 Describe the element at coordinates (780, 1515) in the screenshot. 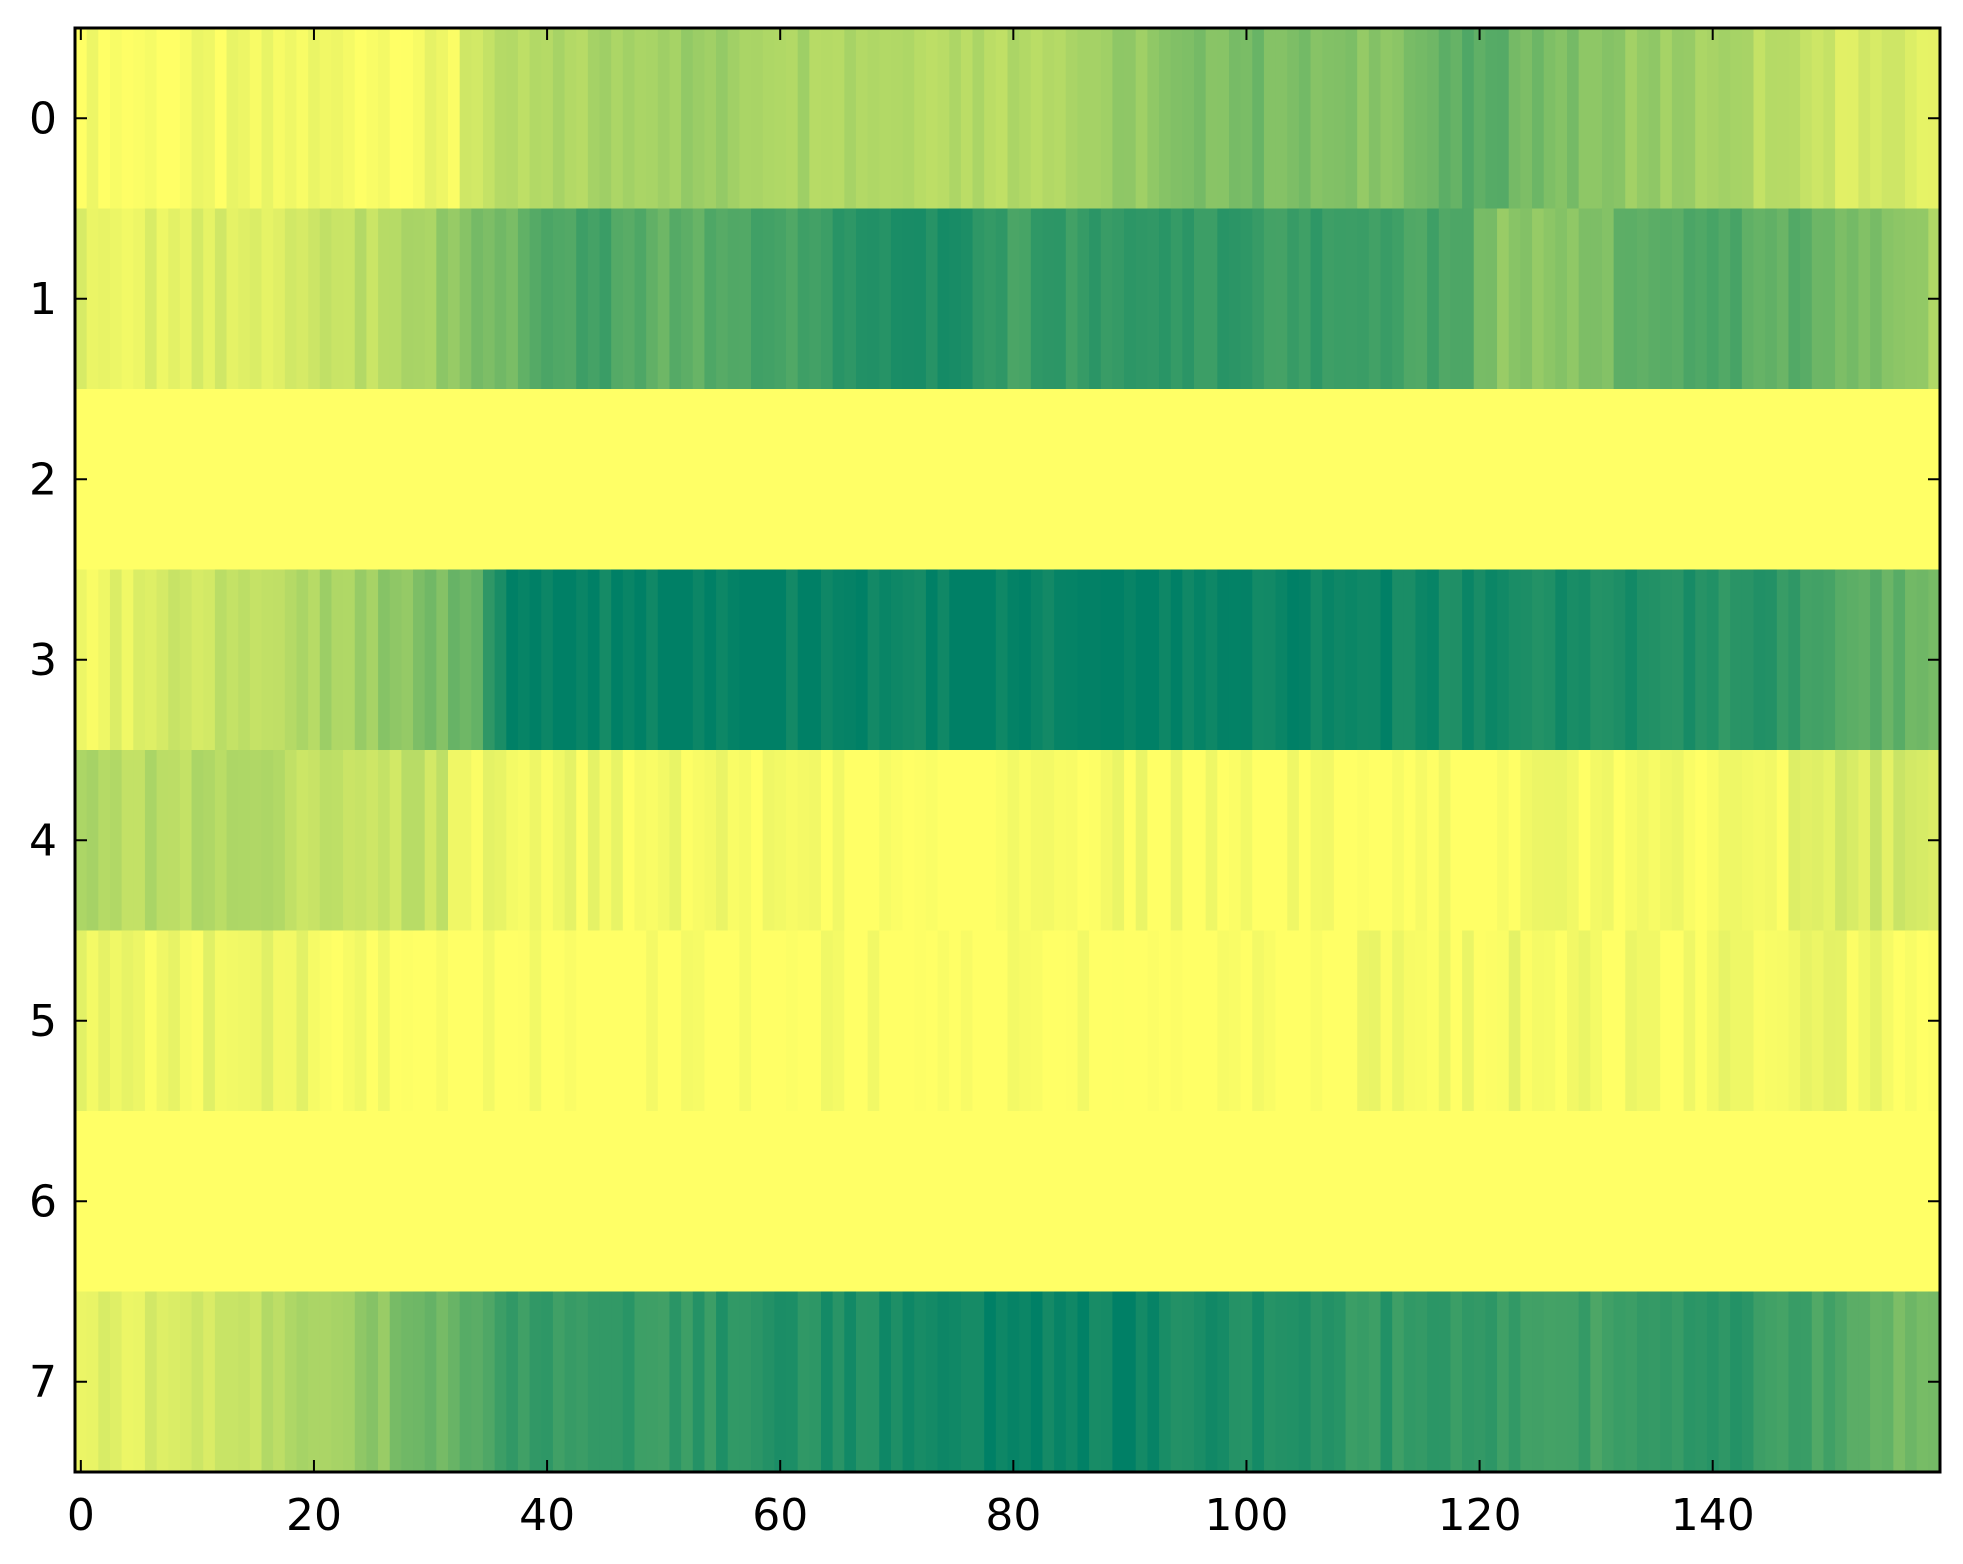

I see `x-tick-label: 60` at that location.